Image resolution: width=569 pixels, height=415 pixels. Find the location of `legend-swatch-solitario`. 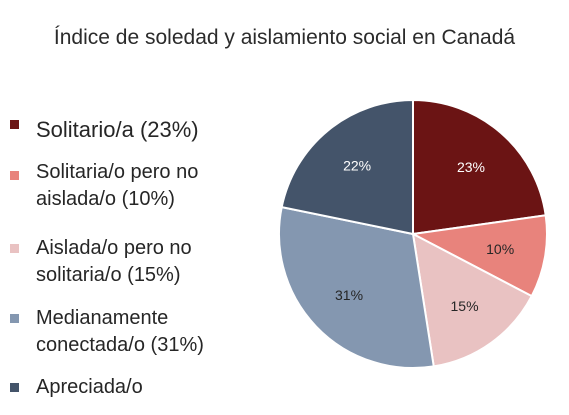

legend-swatch-solitario is located at coordinates (14, 124).